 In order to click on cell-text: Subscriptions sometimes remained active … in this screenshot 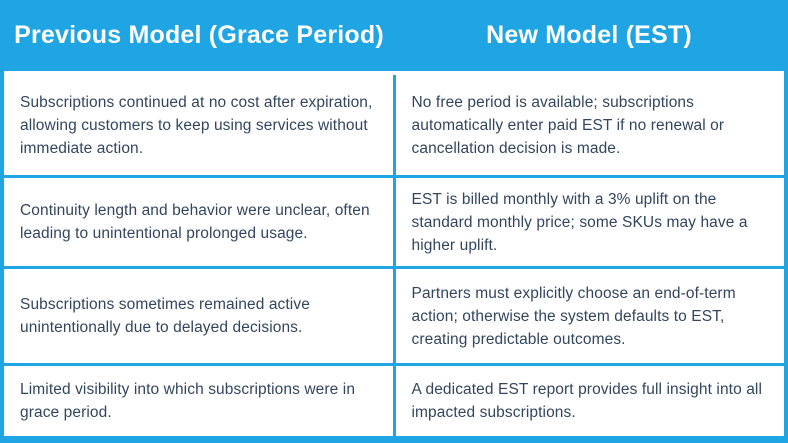, I will do `click(165, 316)`.